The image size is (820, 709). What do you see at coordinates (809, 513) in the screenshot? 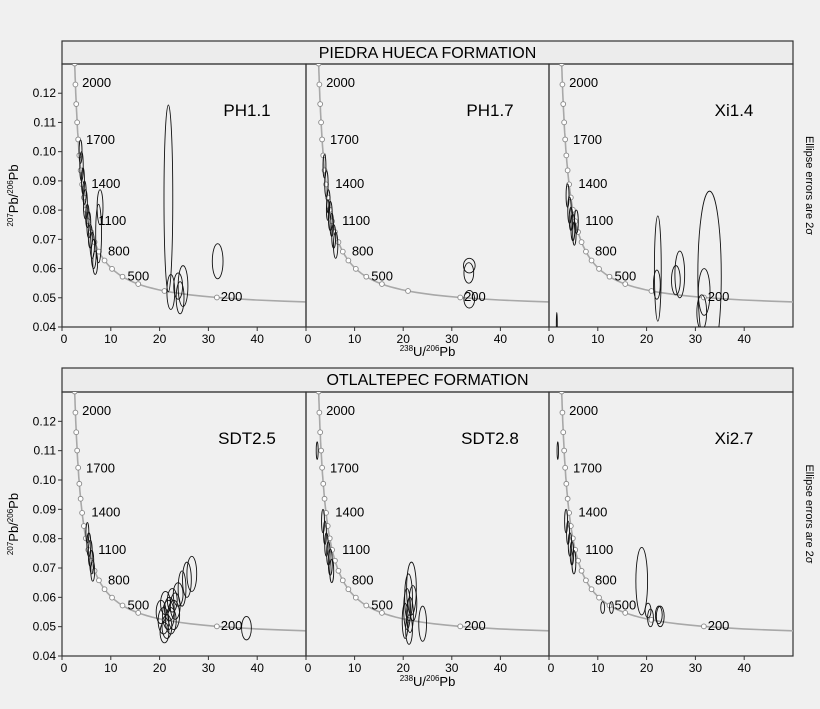
I see `ellipse-error-note: Ellipse errors are 2σ` at bounding box center [809, 513].